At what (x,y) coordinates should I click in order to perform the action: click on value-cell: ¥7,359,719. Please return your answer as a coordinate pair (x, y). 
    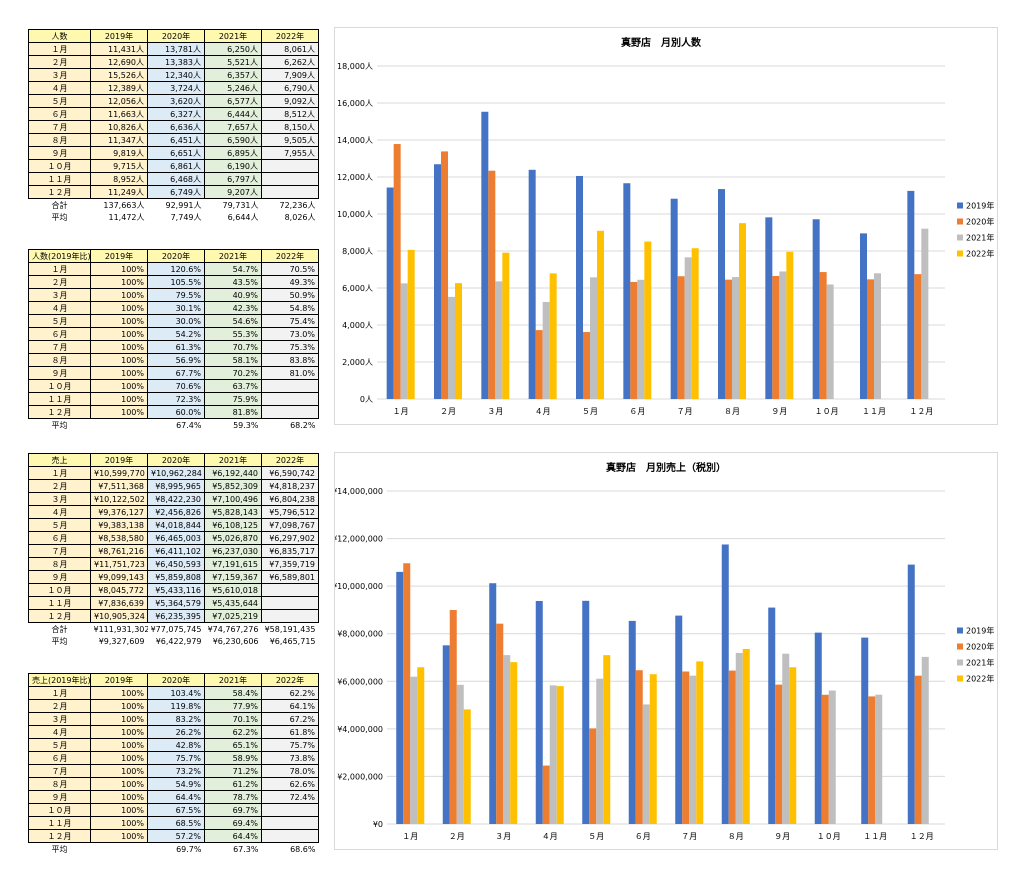
    Looking at the image, I should click on (290, 564).